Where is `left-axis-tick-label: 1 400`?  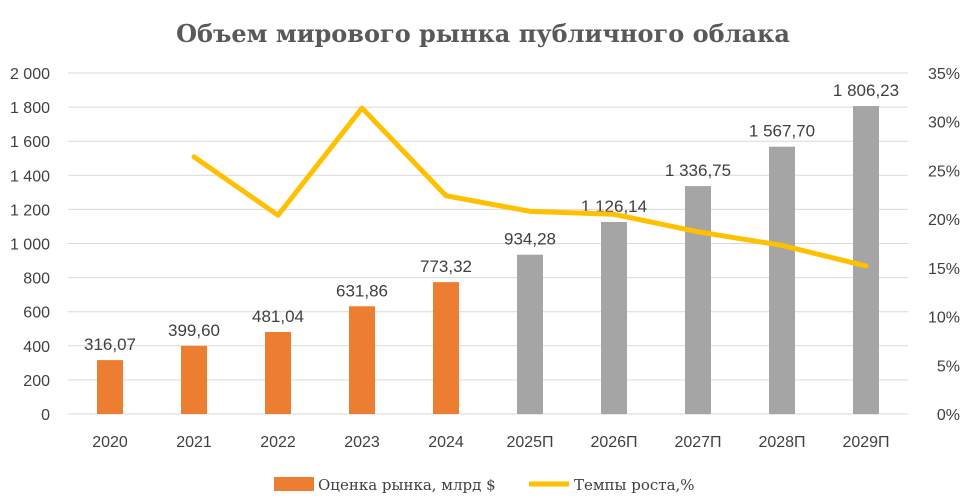
left-axis-tick-label: 1 400 is located at coordinates (30, 176).